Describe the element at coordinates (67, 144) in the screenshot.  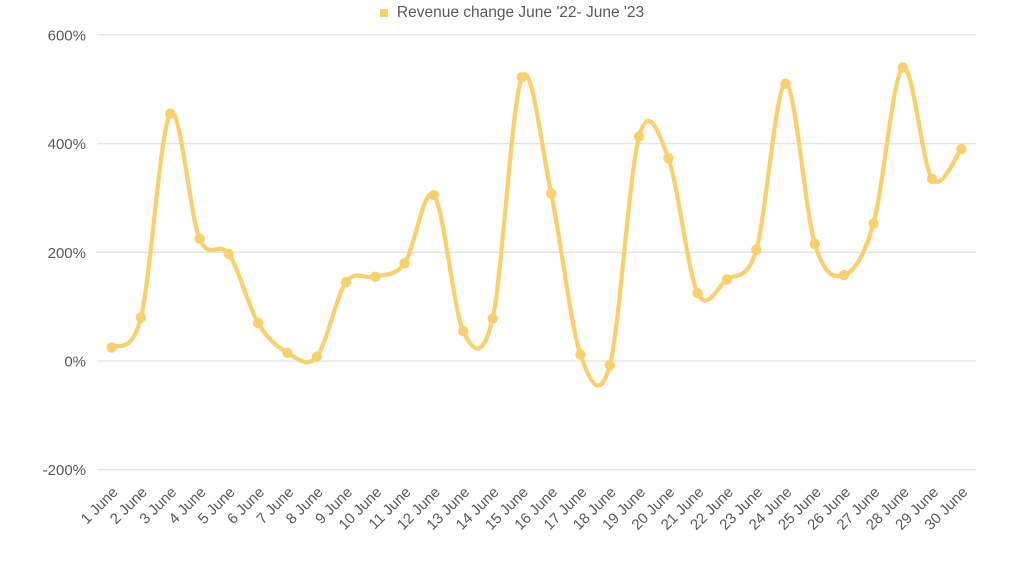
I see `y-axis-tick-label: 400%` at that location.